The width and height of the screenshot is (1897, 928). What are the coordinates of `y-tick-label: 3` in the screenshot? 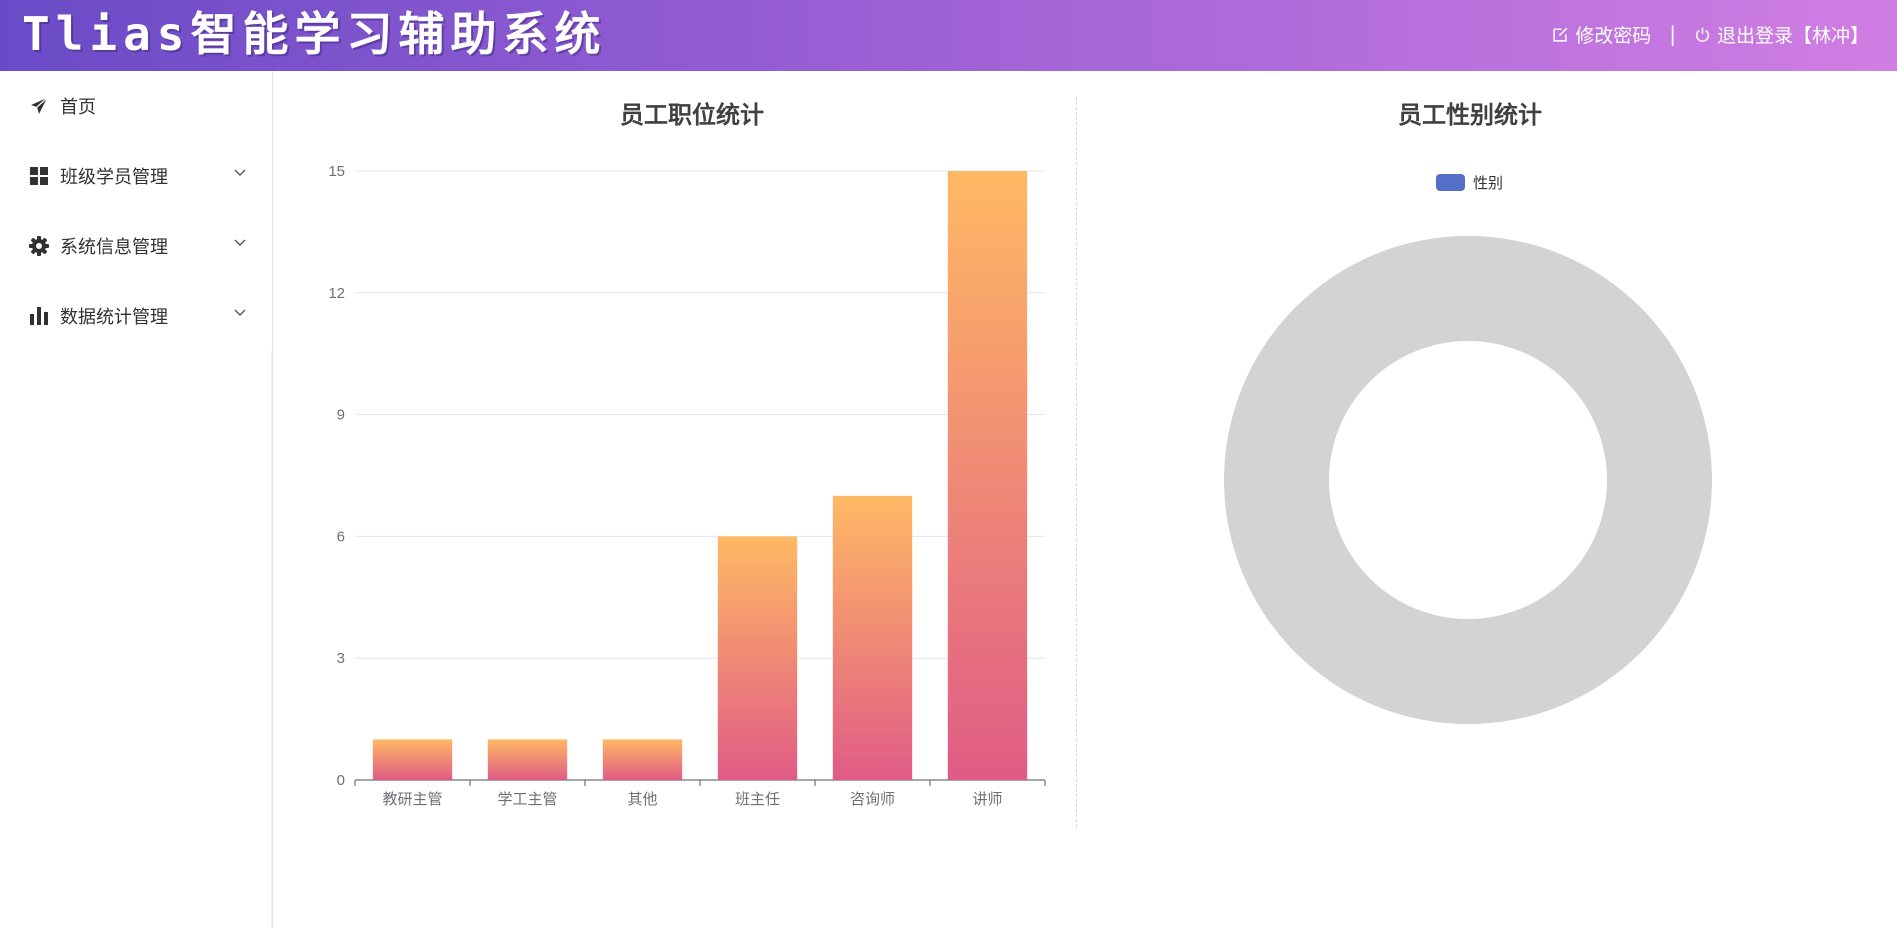 It's located at (341, 658).